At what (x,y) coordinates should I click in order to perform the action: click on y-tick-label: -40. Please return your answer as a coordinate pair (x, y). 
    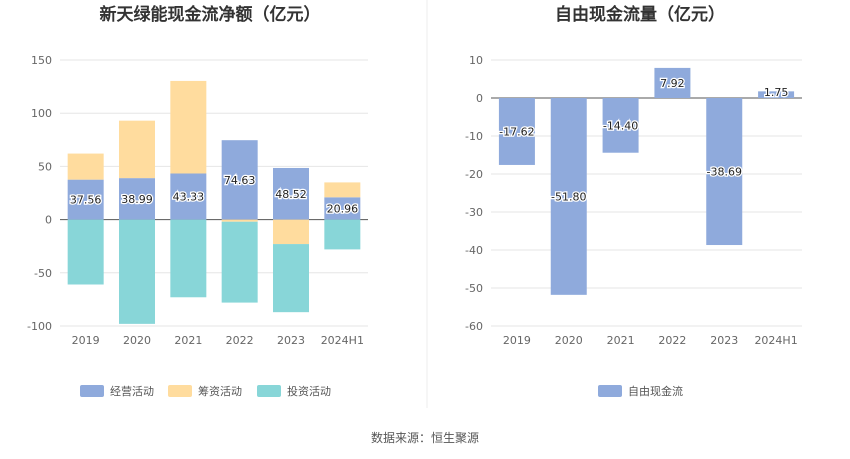
    Looking at the image, I should click on (474, 250).